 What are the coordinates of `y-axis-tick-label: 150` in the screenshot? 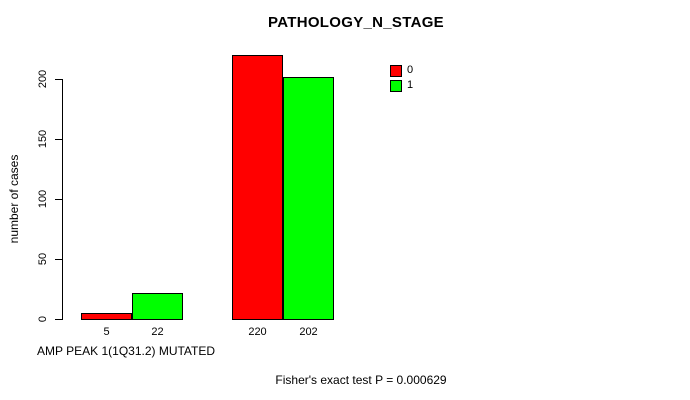 It's located at (43, 139).